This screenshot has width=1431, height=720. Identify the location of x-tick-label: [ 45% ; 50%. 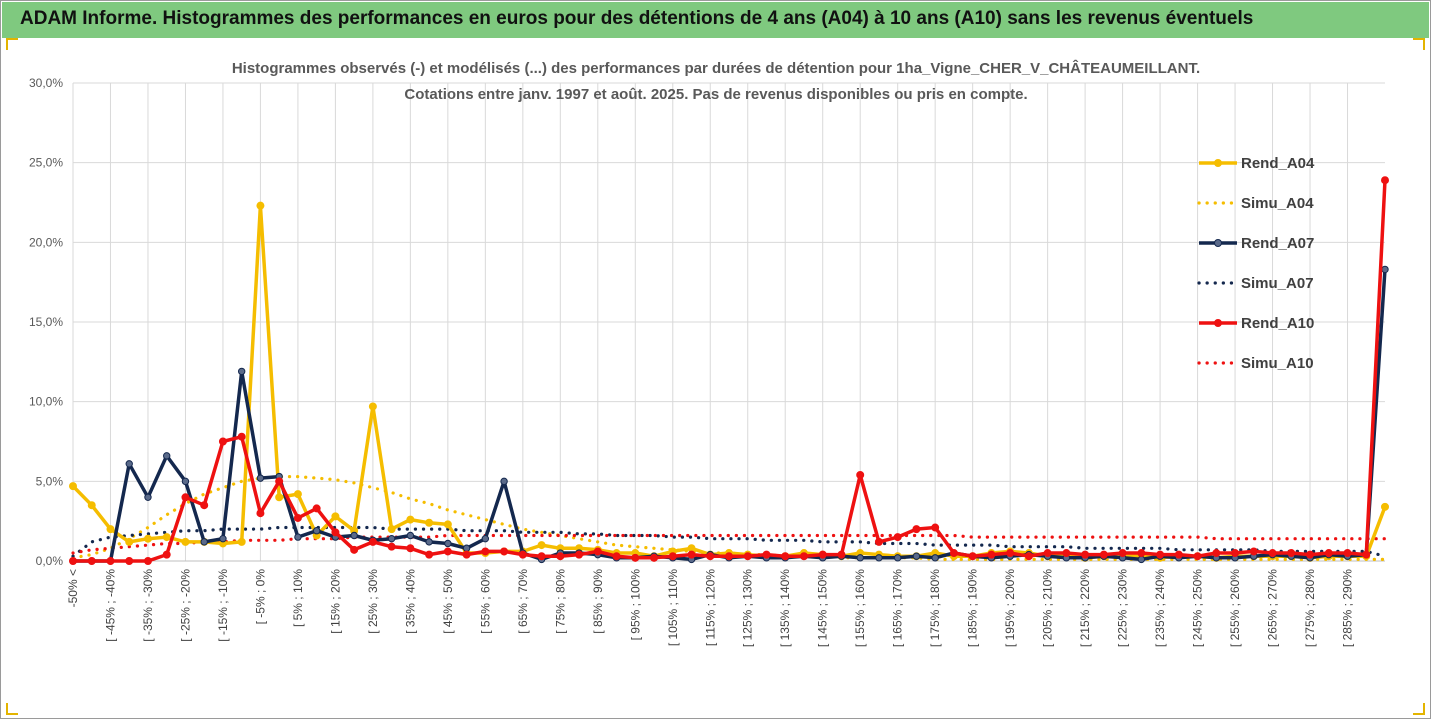
(448, 601).